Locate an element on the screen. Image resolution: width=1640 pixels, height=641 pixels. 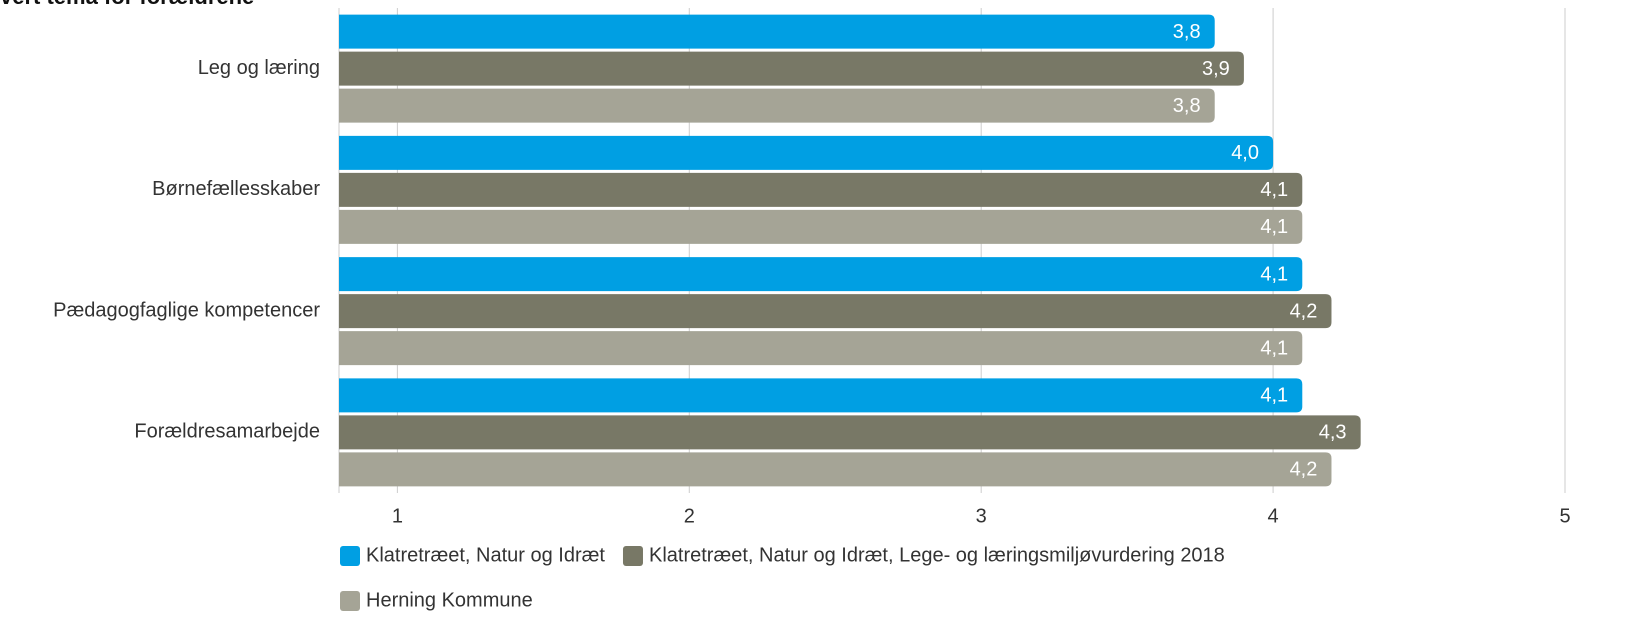
x-tick-label: 2 is located at coordinates (689, 516).